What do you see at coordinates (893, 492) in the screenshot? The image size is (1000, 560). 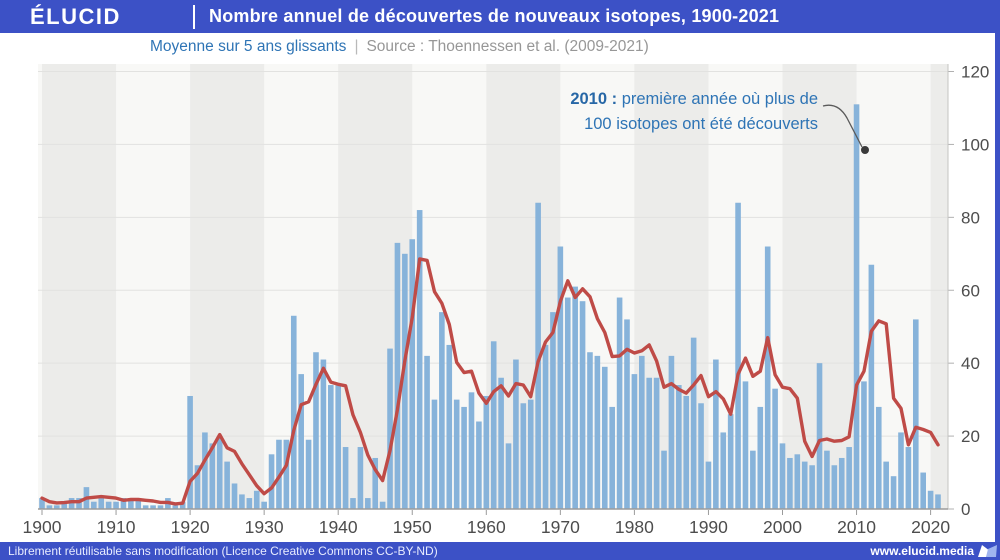 I see `bar-2015` at bounding box center [893, 492].